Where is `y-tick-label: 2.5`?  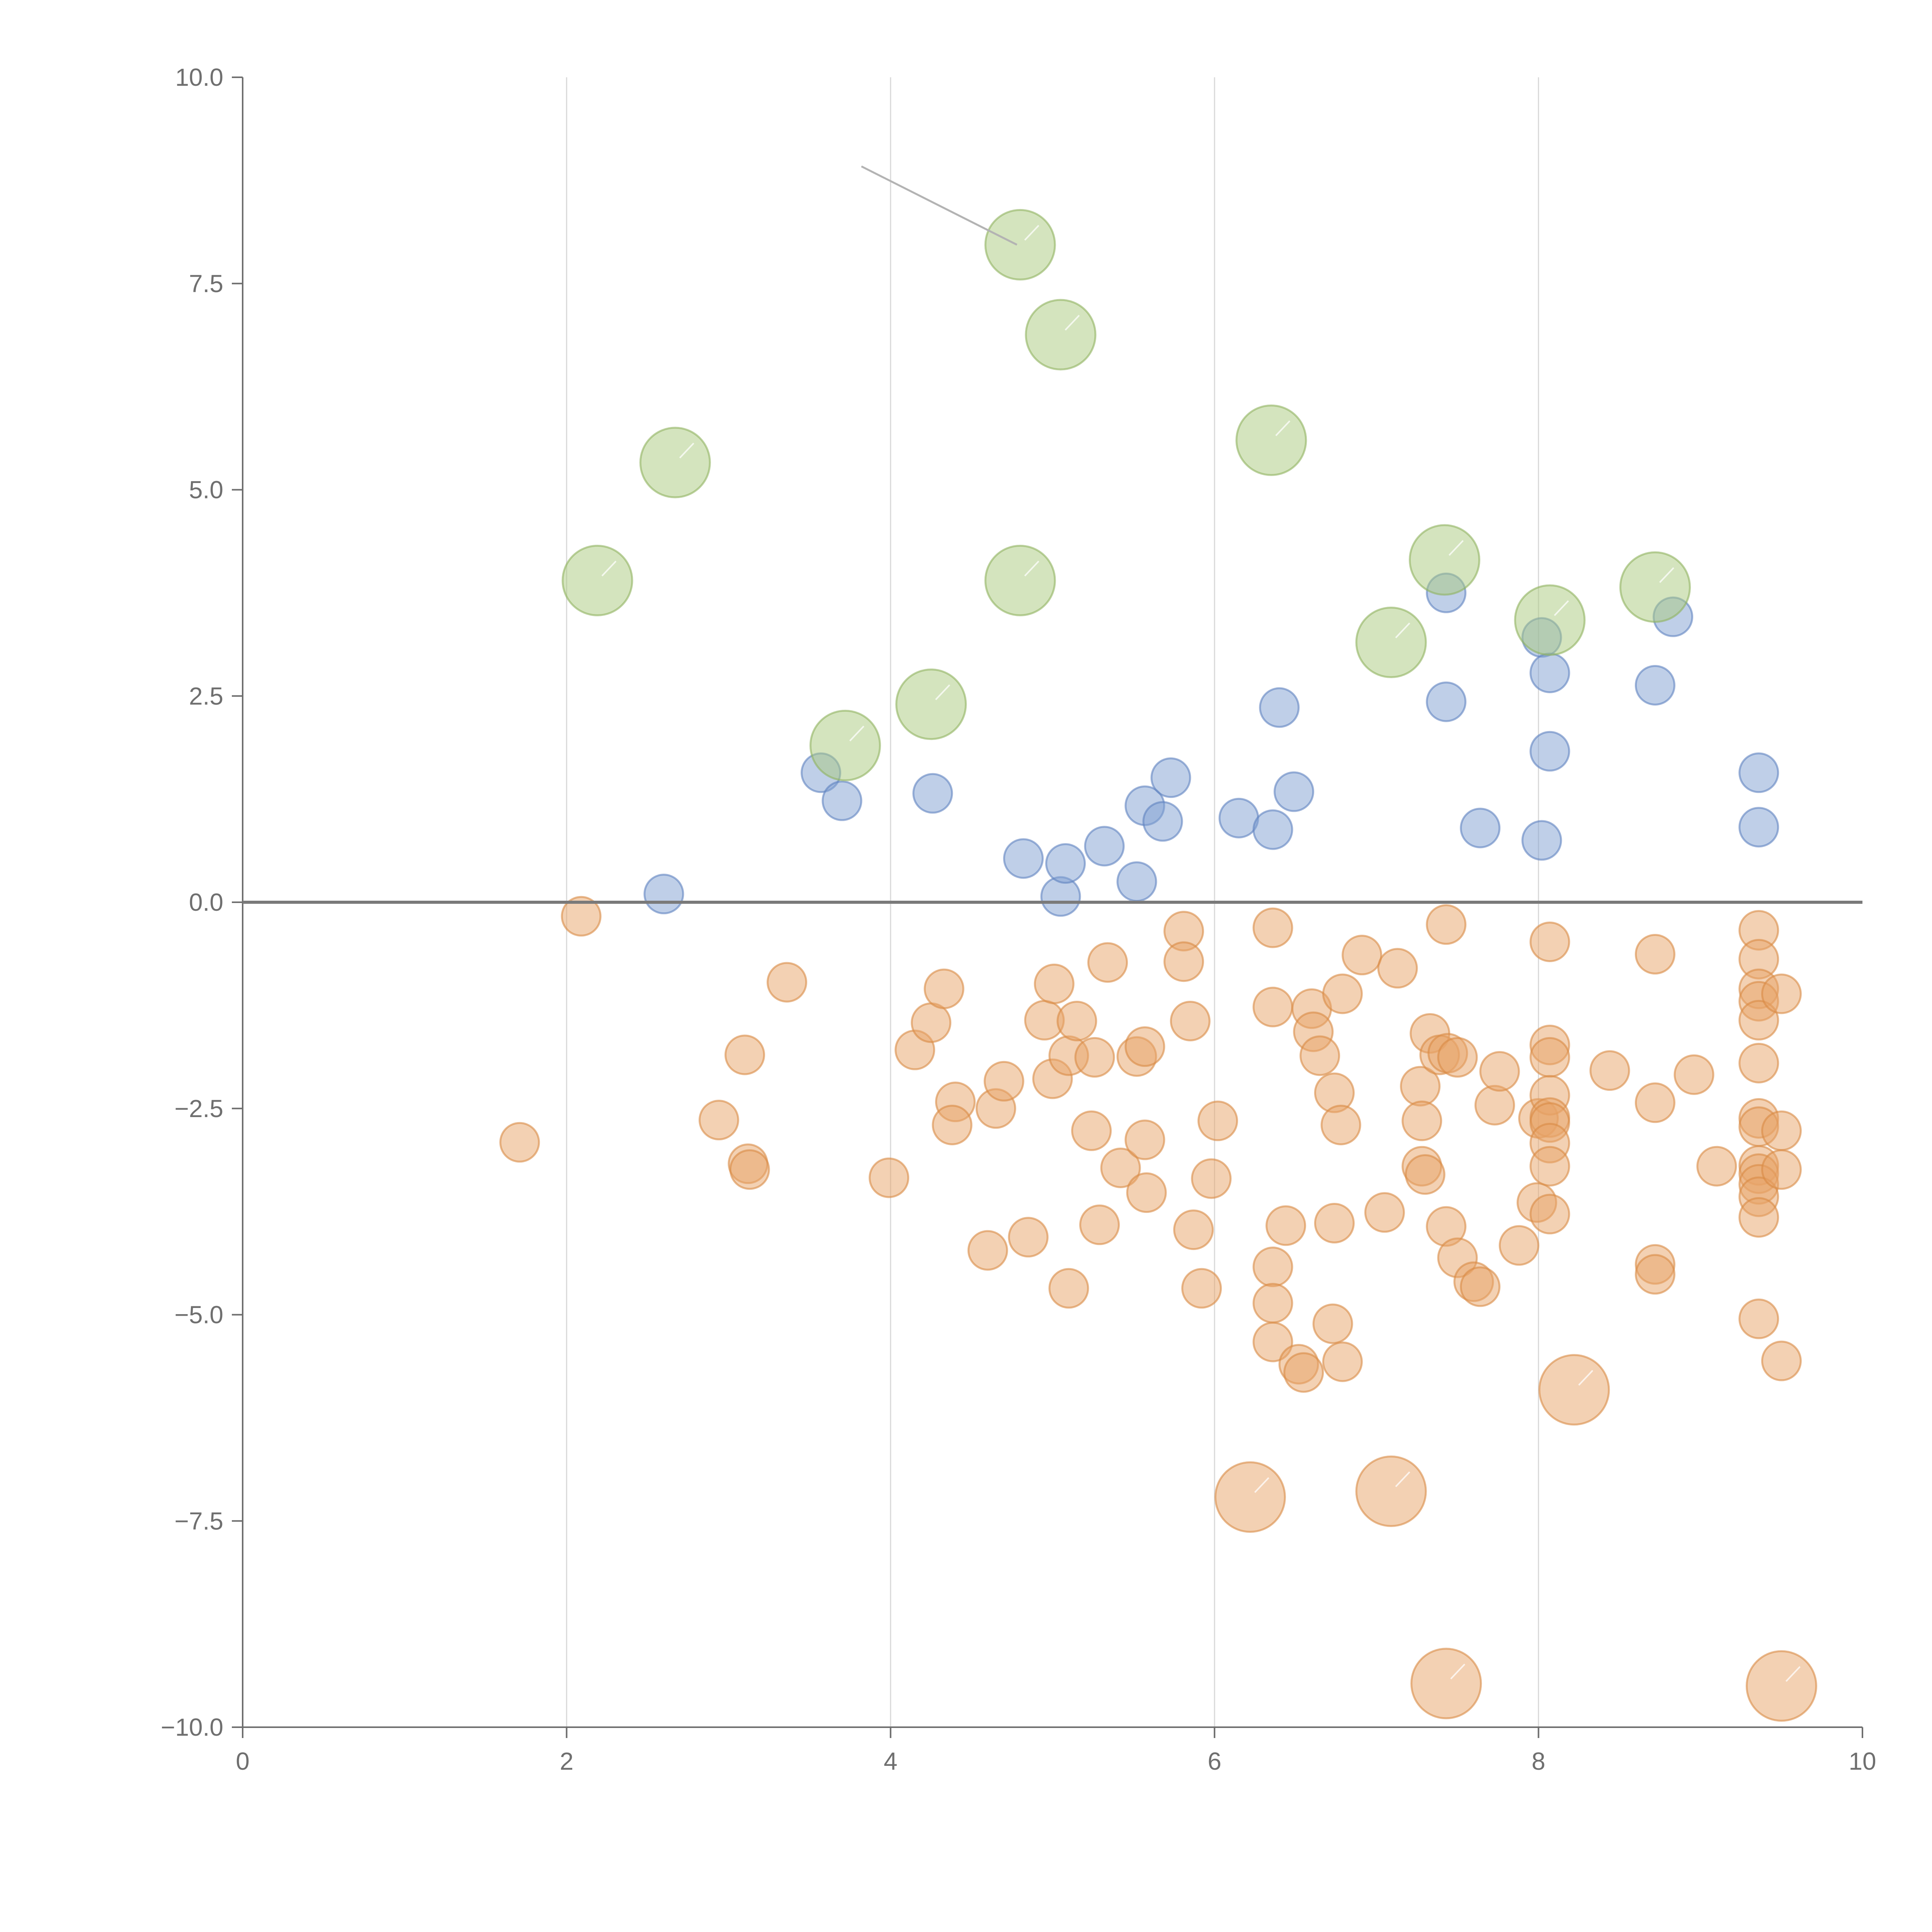
y-tick-label: 2.5 is located at coordinates (206, 696).